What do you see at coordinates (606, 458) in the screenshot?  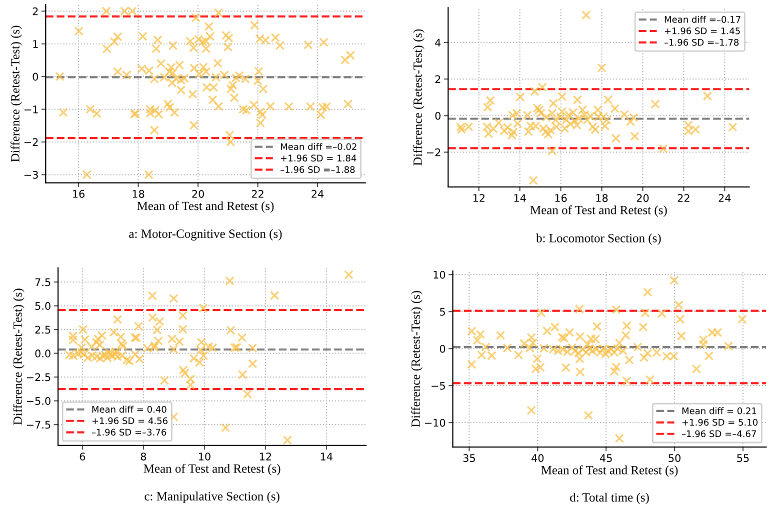 I see `x-tick-label: 45` at bounding box center [606, 458].